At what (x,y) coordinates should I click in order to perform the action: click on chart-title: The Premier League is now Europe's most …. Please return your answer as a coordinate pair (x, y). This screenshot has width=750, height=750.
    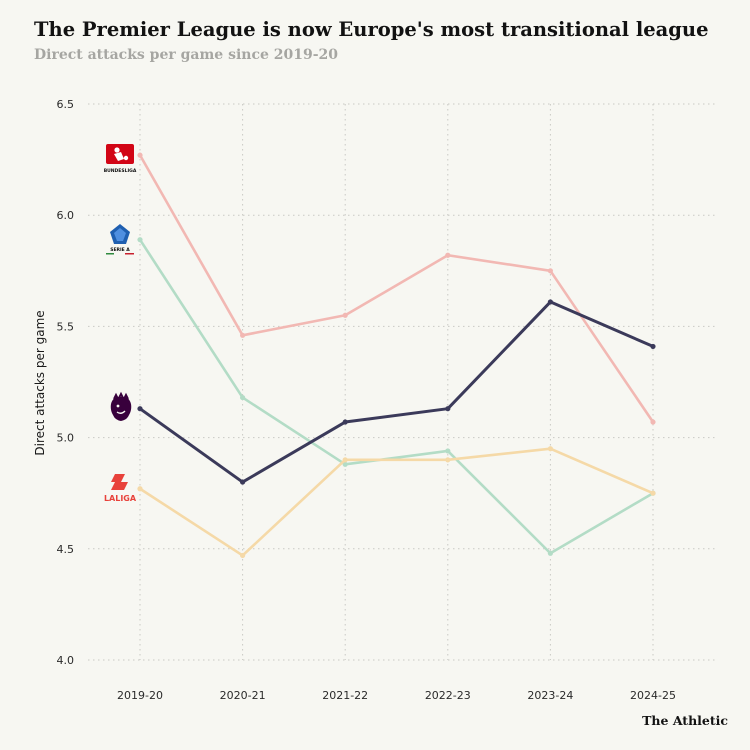
    Looking at the image, I should click on (371, 29).